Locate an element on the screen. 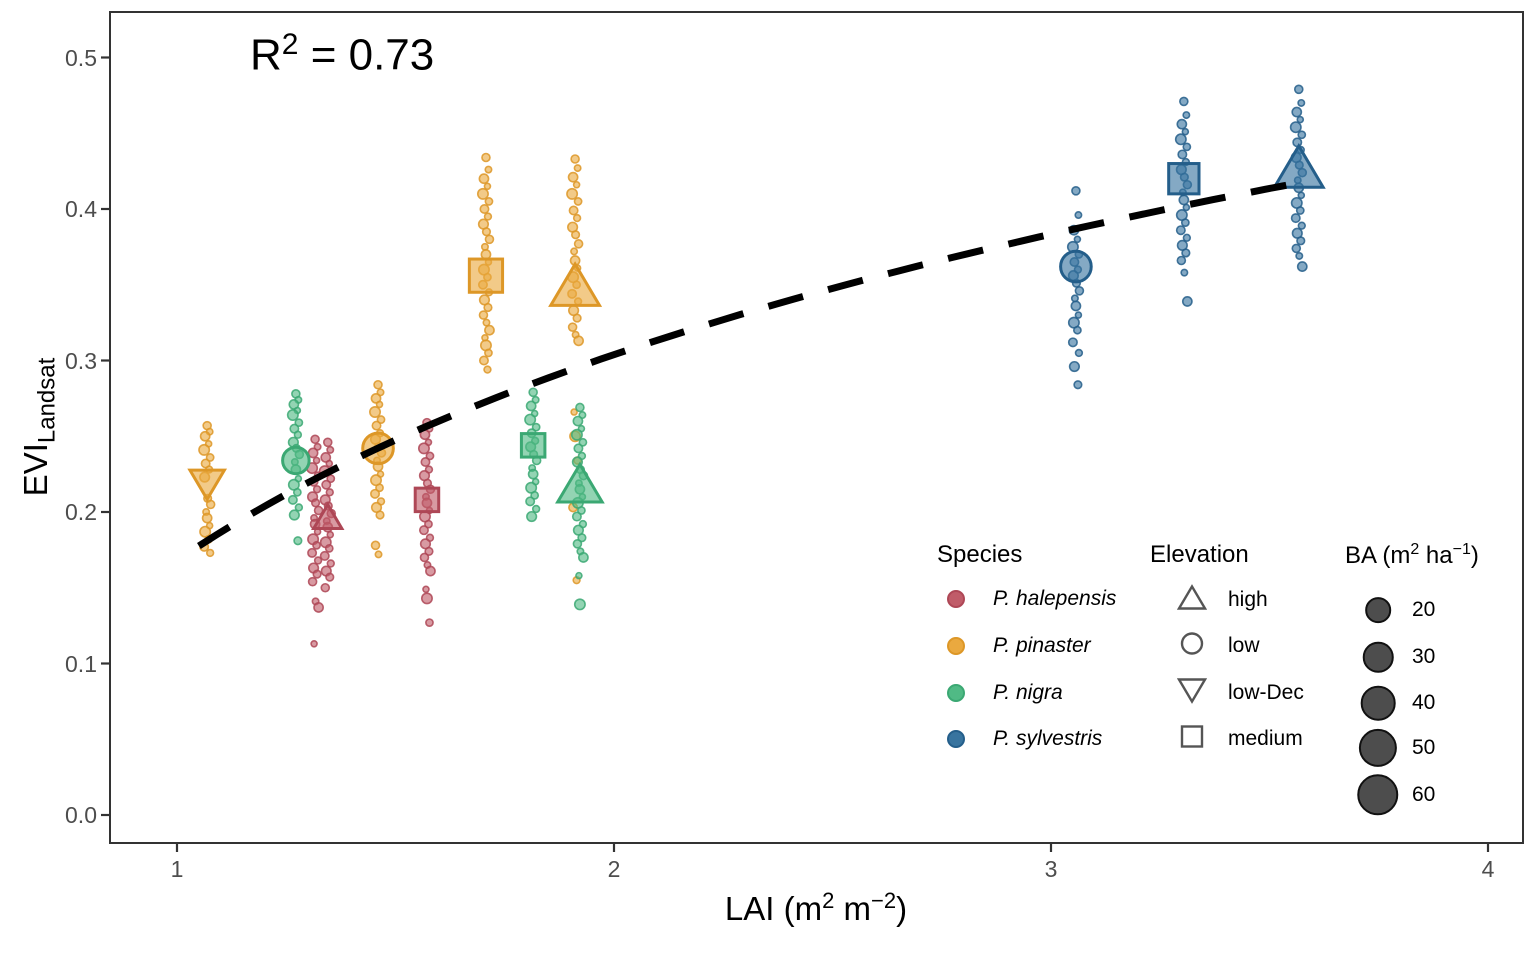 The height and width of the screenshot is (960, 1536). legend-item-nigra: P. nigra is located at coordinates (1037, 693).